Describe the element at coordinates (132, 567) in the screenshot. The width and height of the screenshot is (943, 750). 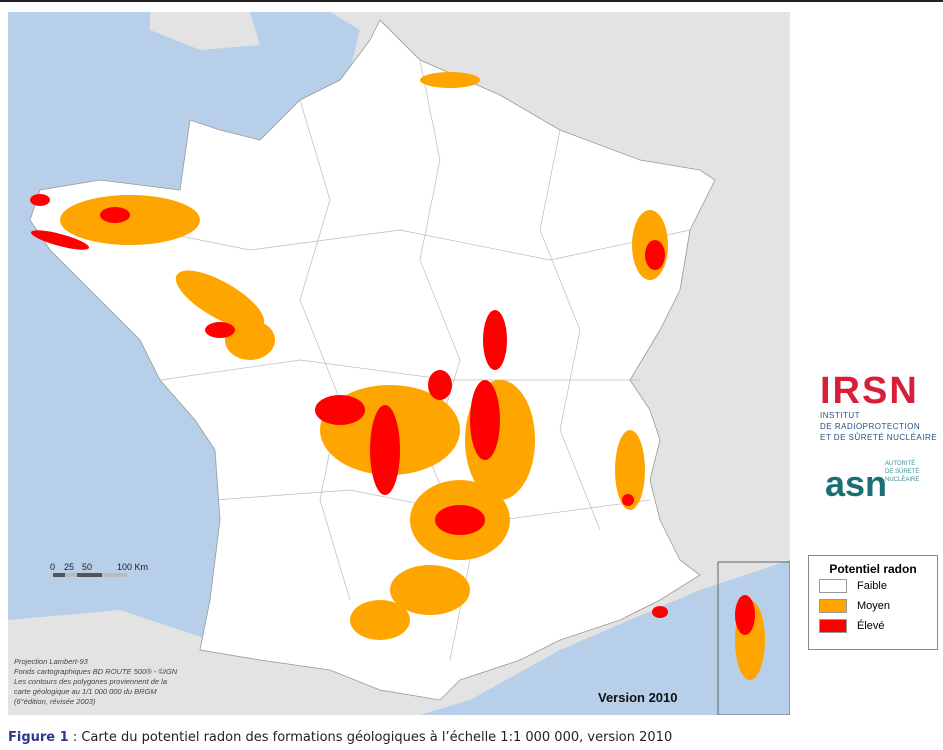
I see `scale-label: 100 Km` at that location.